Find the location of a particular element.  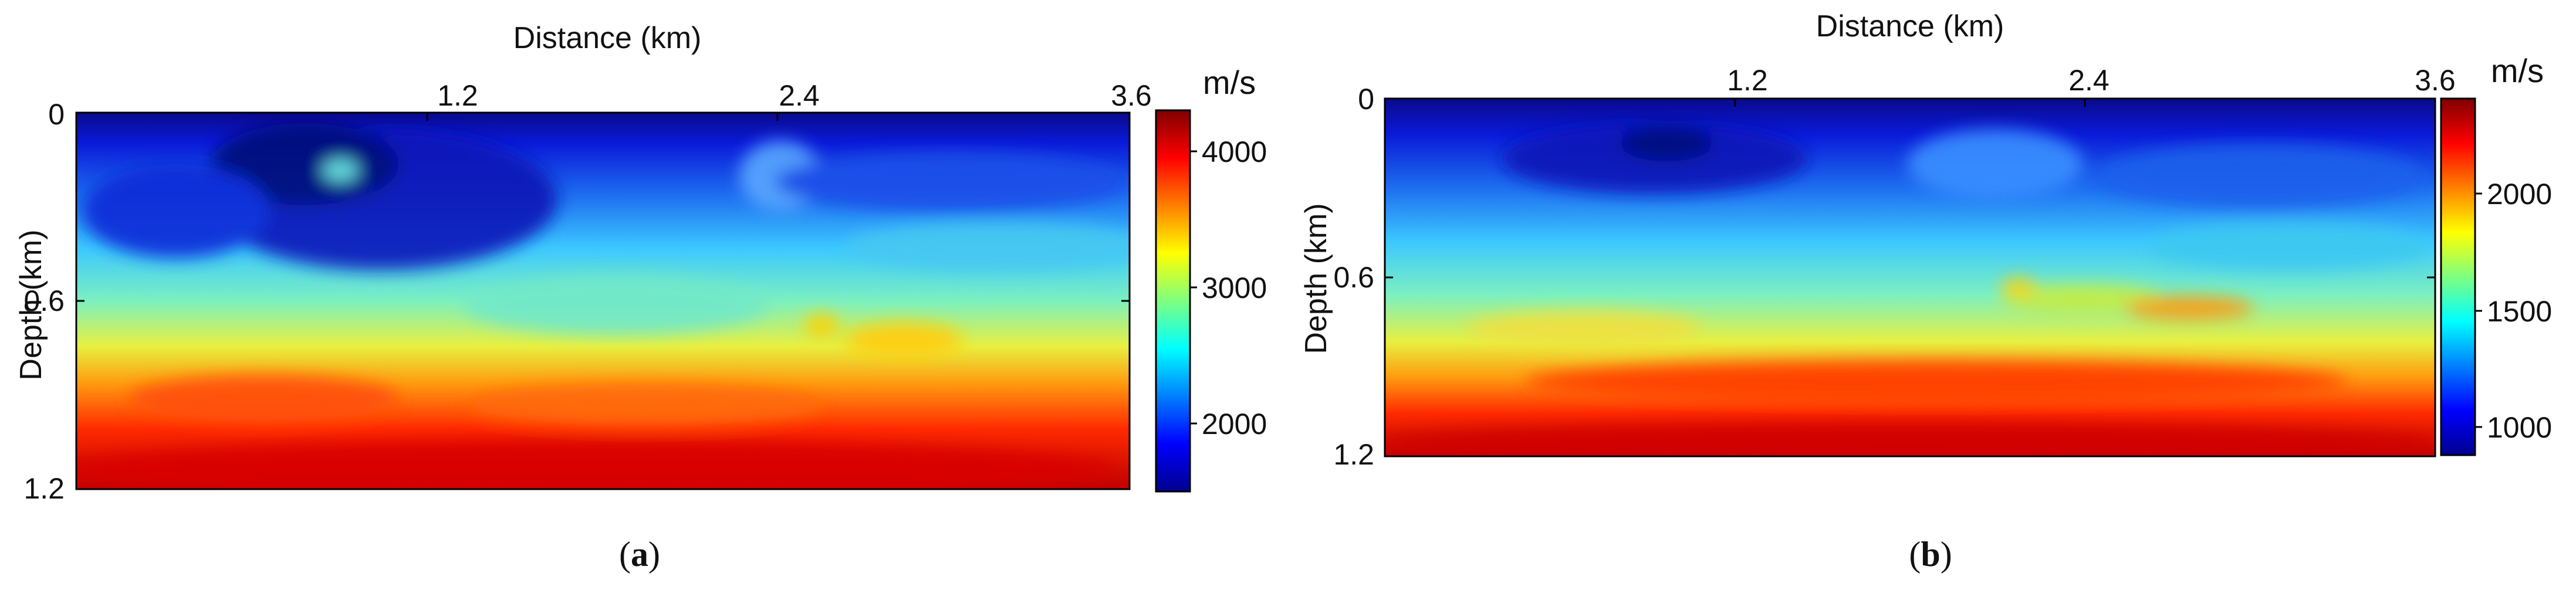

panel-b-xlabel: Distance (km) is located at coordinates (1910, 26).